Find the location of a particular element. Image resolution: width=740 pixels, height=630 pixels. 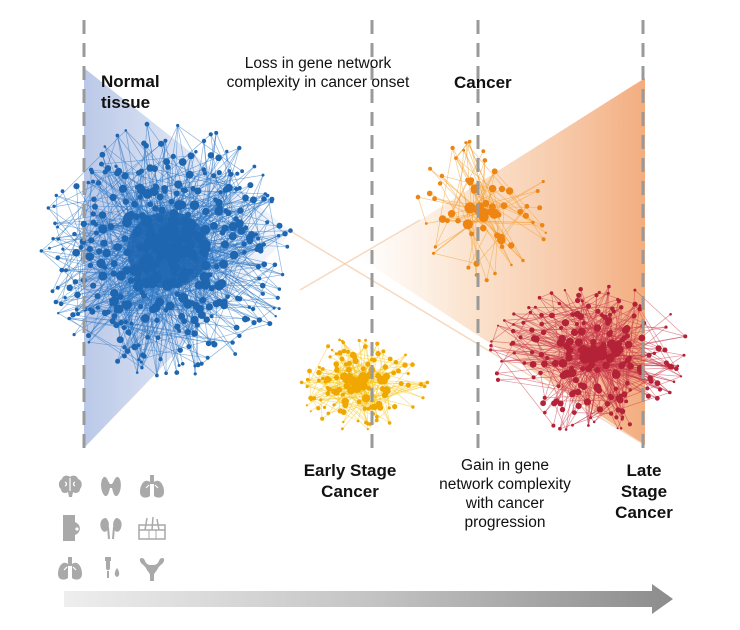

normal-tissue-network is located at coordinates (166, 249).